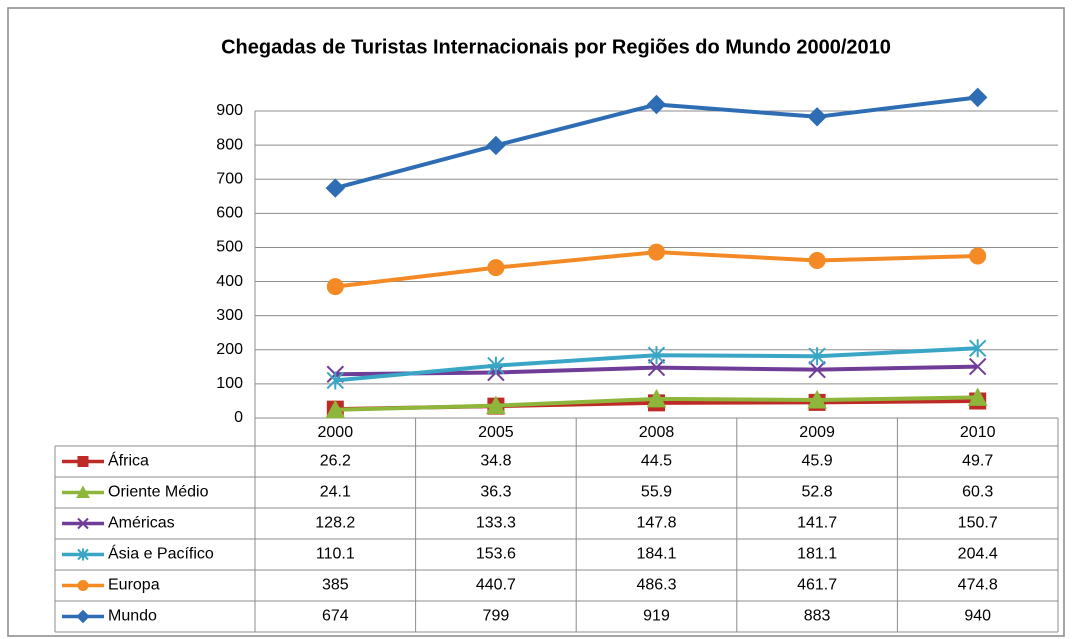 The width and height of the screenshot is (1072, 639). What do you see at coordinates (495, 492) in the screenshot?
I see `table-cell: 36.3` at bounding box center [495, 492].